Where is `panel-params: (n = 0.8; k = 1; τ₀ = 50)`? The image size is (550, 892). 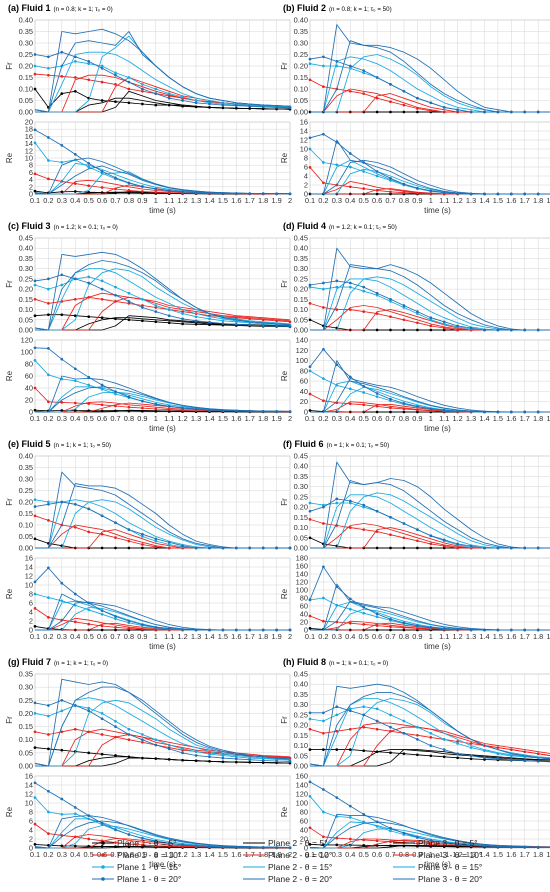 panel-params: (n = 0.8; k = 1; τ₀ = 50) is located at coordinates (360, 9).